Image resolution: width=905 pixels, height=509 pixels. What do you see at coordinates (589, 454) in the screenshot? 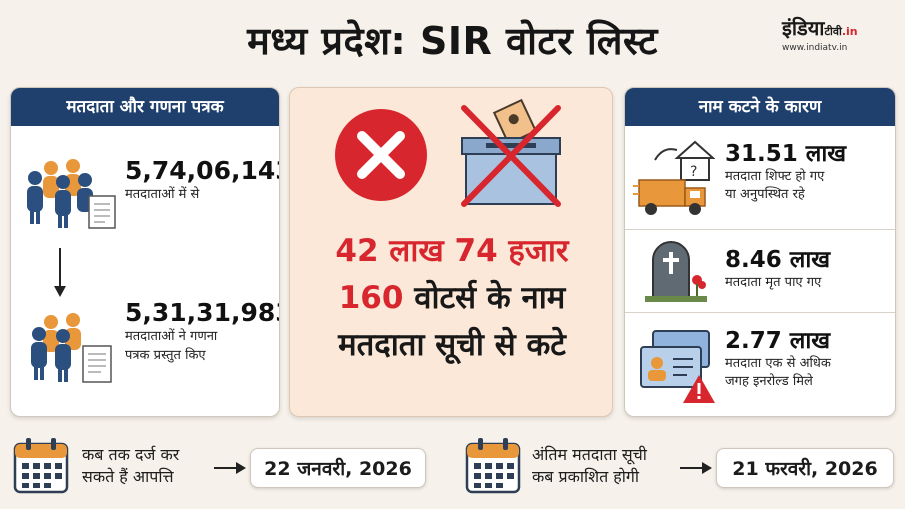
I see `final-list-question-line1: अंतिम मतदाता सूची` at bounding box center [589, 454].